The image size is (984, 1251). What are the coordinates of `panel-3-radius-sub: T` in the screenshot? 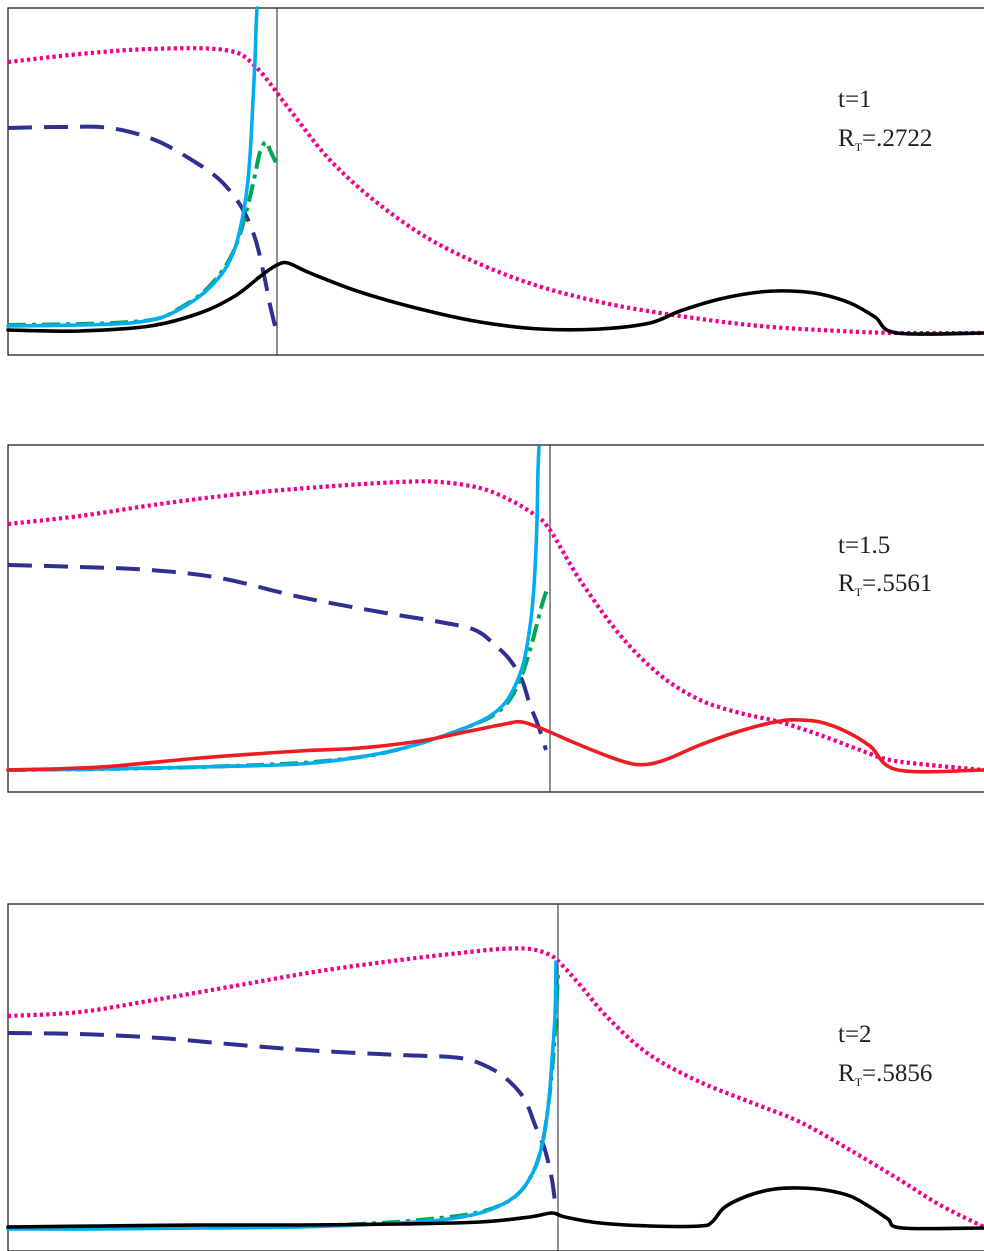 It's located at (859, 1082).